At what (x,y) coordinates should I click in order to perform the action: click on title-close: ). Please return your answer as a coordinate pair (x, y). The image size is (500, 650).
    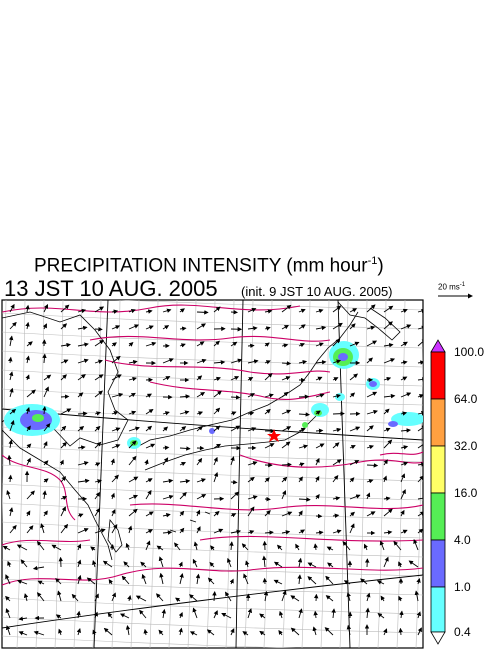
    Looking at the image, I should click on (380, 266).